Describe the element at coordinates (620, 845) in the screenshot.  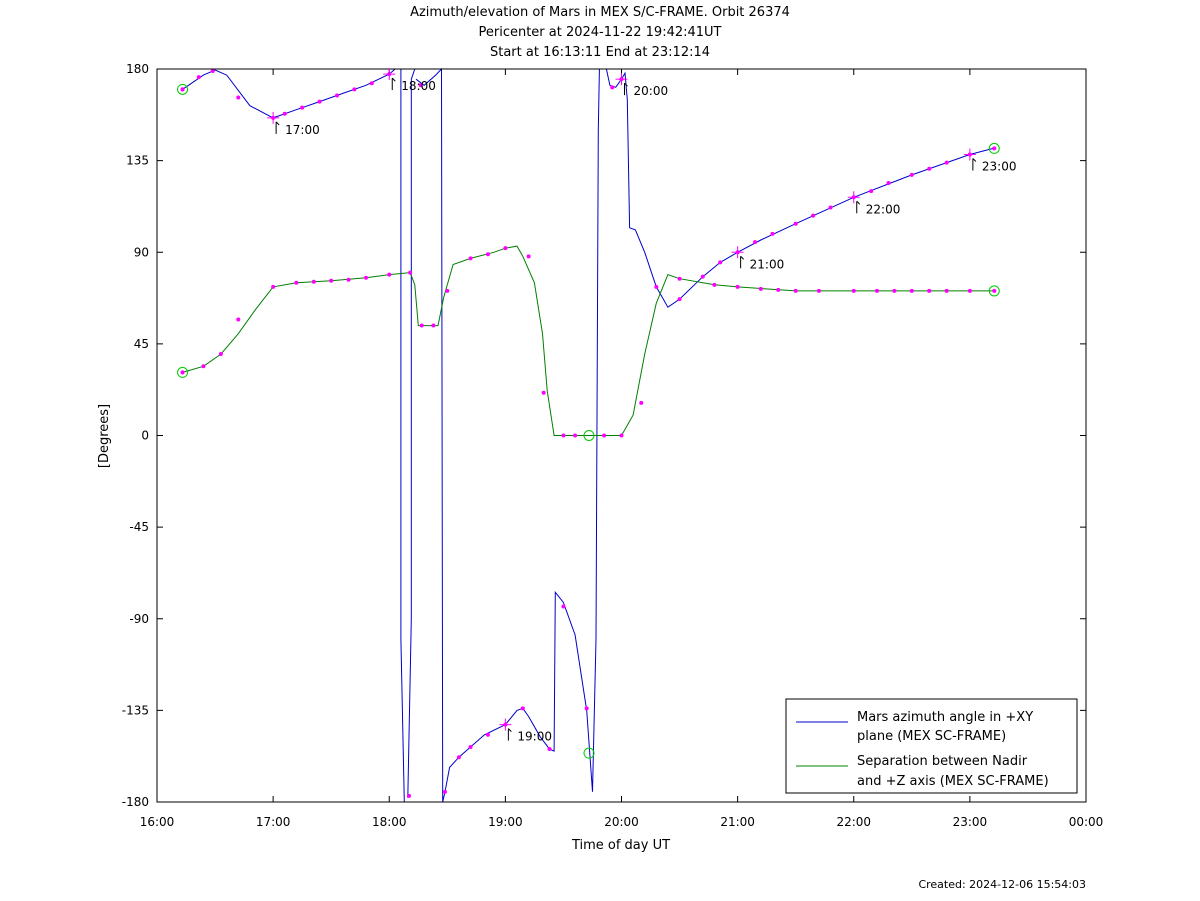
I see `x-axis-label: Time of day UT` at that location.